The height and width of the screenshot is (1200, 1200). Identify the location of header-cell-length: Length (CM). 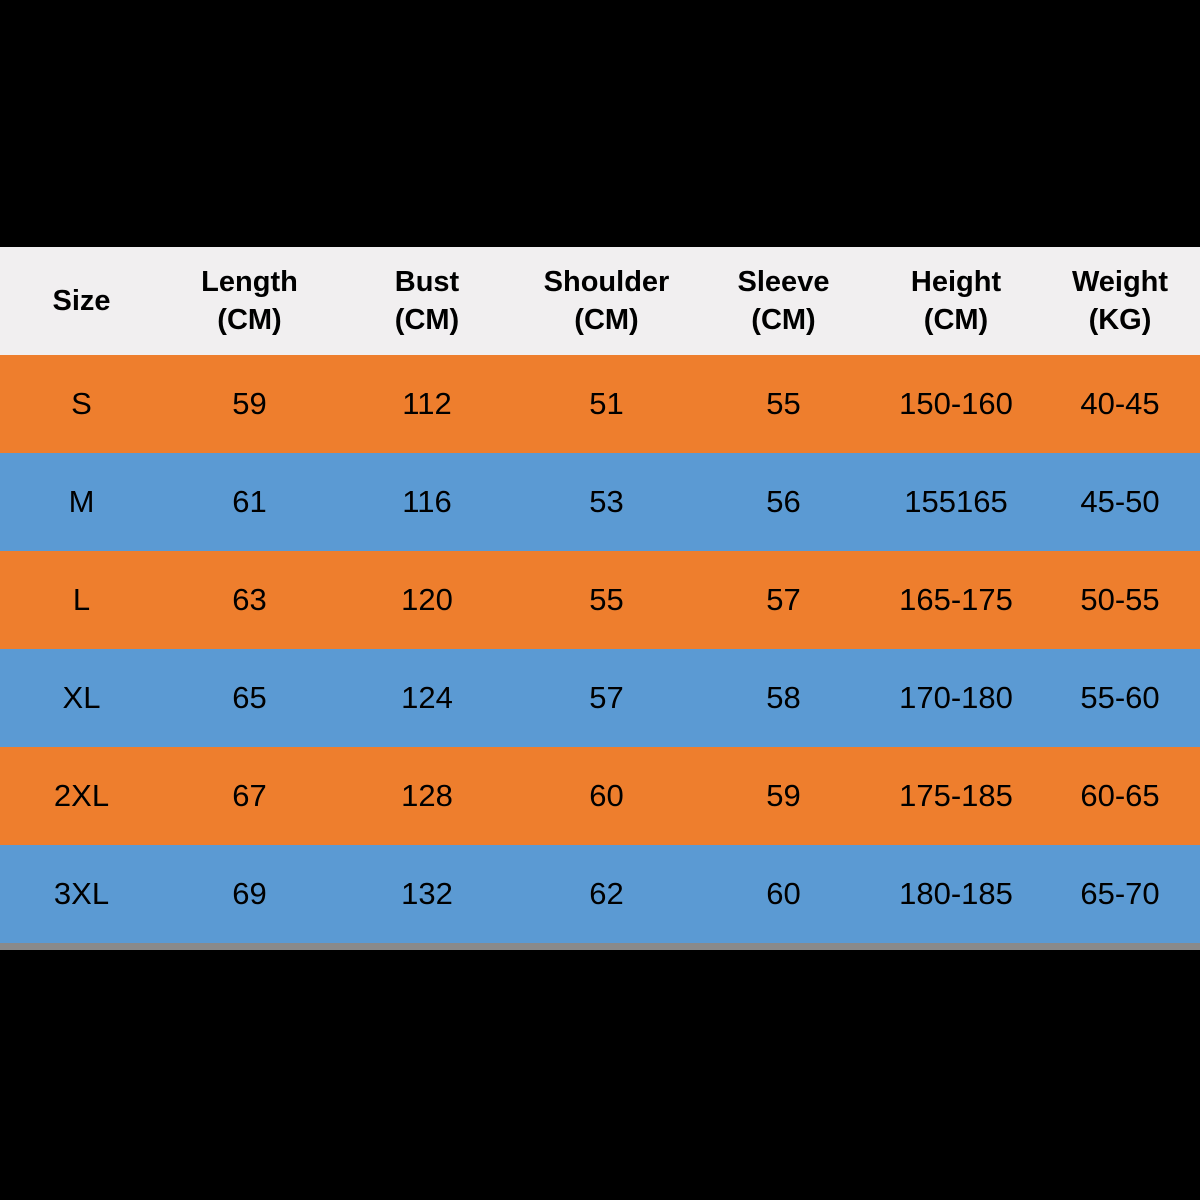
(249, 301).